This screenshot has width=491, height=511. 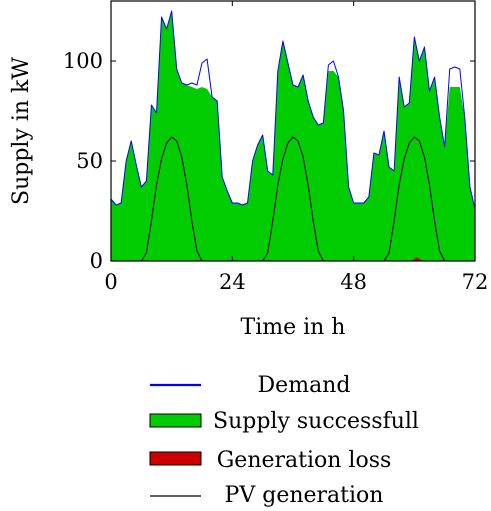 What do you see at coordinates (304, 385) in the screenshot?
I see `legend-label-demand: Demand` at bounding box center [304, 385].